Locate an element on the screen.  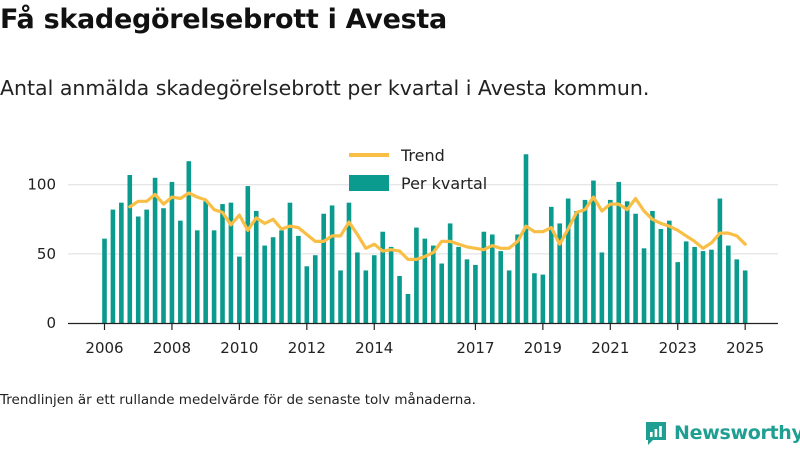
brand-name: Newsworthy is located at coordinates (737, 433).